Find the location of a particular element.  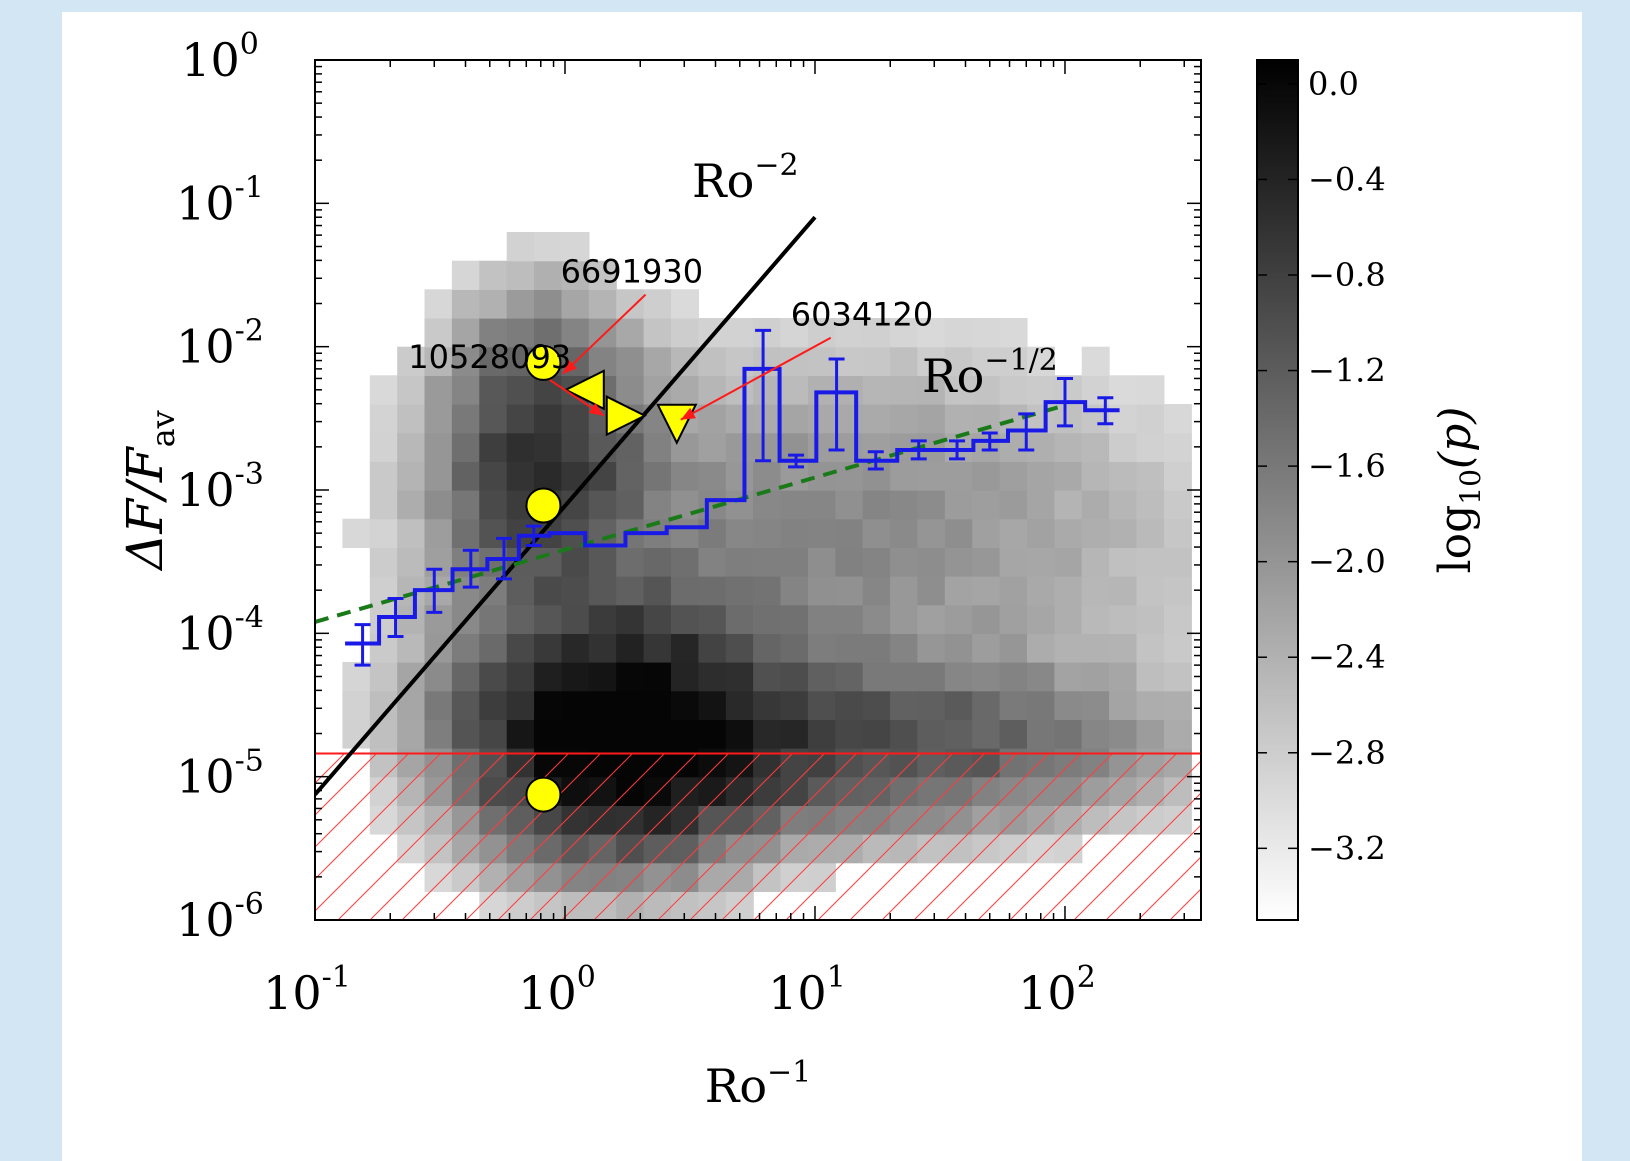

colorbar-tick-label: −0.4 is located at coordinates (1347, 179).